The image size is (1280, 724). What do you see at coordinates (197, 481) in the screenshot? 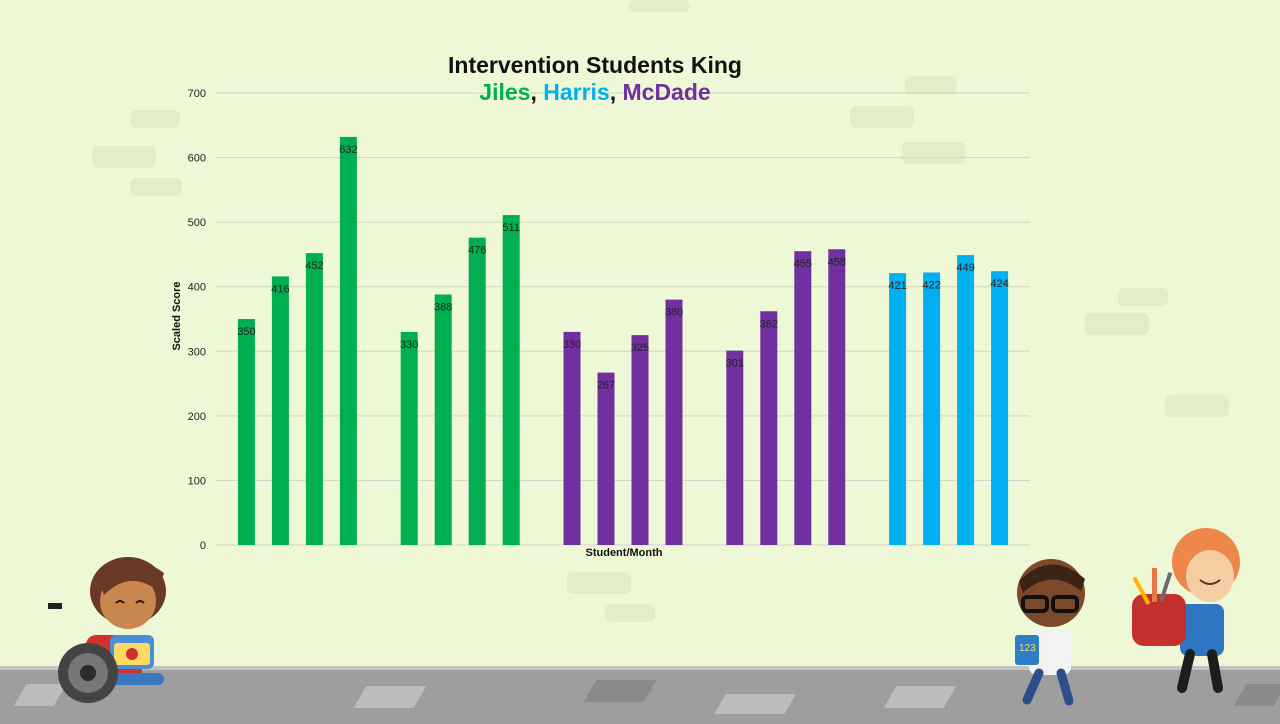
I see `y-tick-label: 100` at bounding box center [197, 481].